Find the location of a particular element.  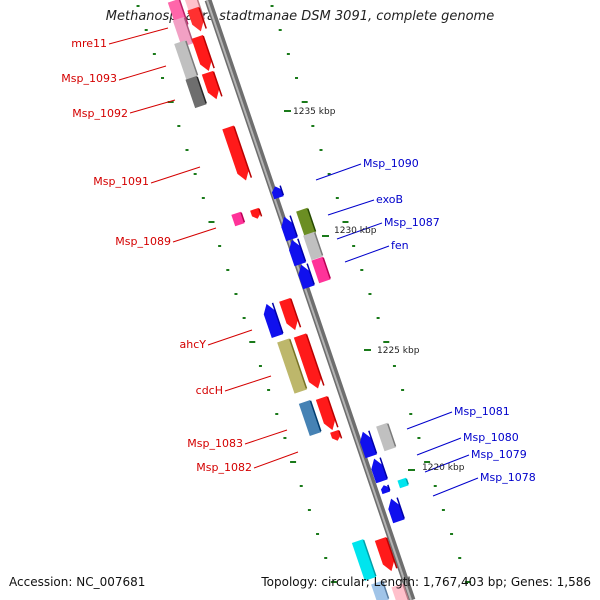

feature-msp-1082-body is located at coordinates (335, 435).